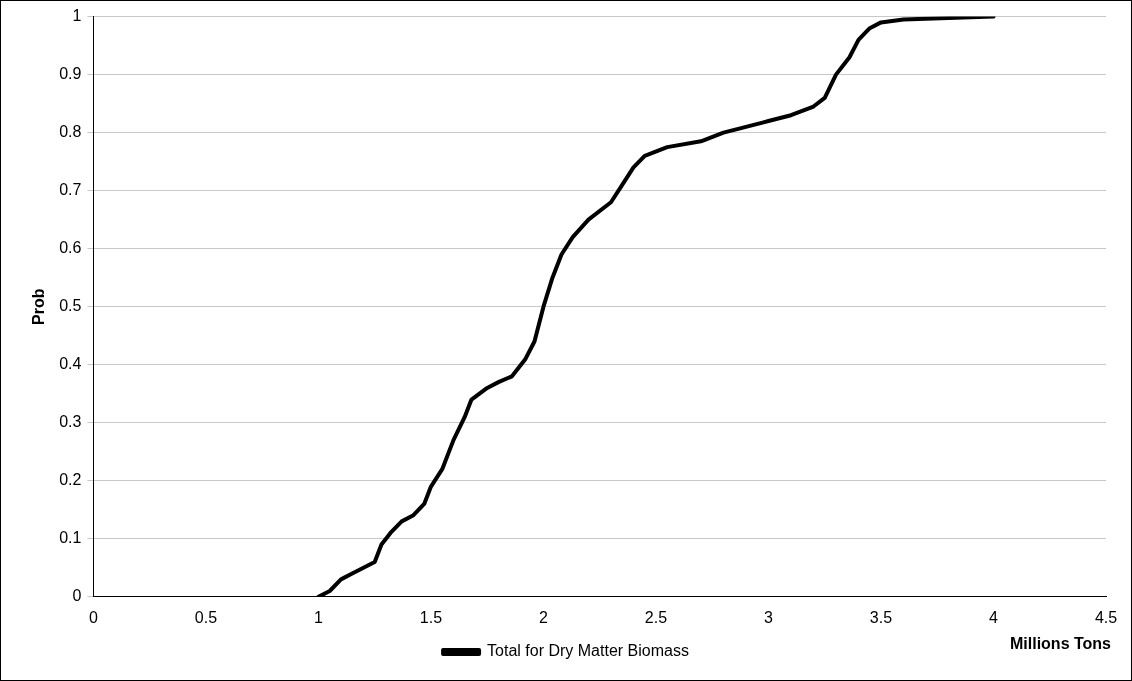 This screenshot has width=1132, height=681. What do you see at coordinates (70, 422) in the screenshot?
I see `y-tick-label: 0.3` at bounding box center [70, 422].